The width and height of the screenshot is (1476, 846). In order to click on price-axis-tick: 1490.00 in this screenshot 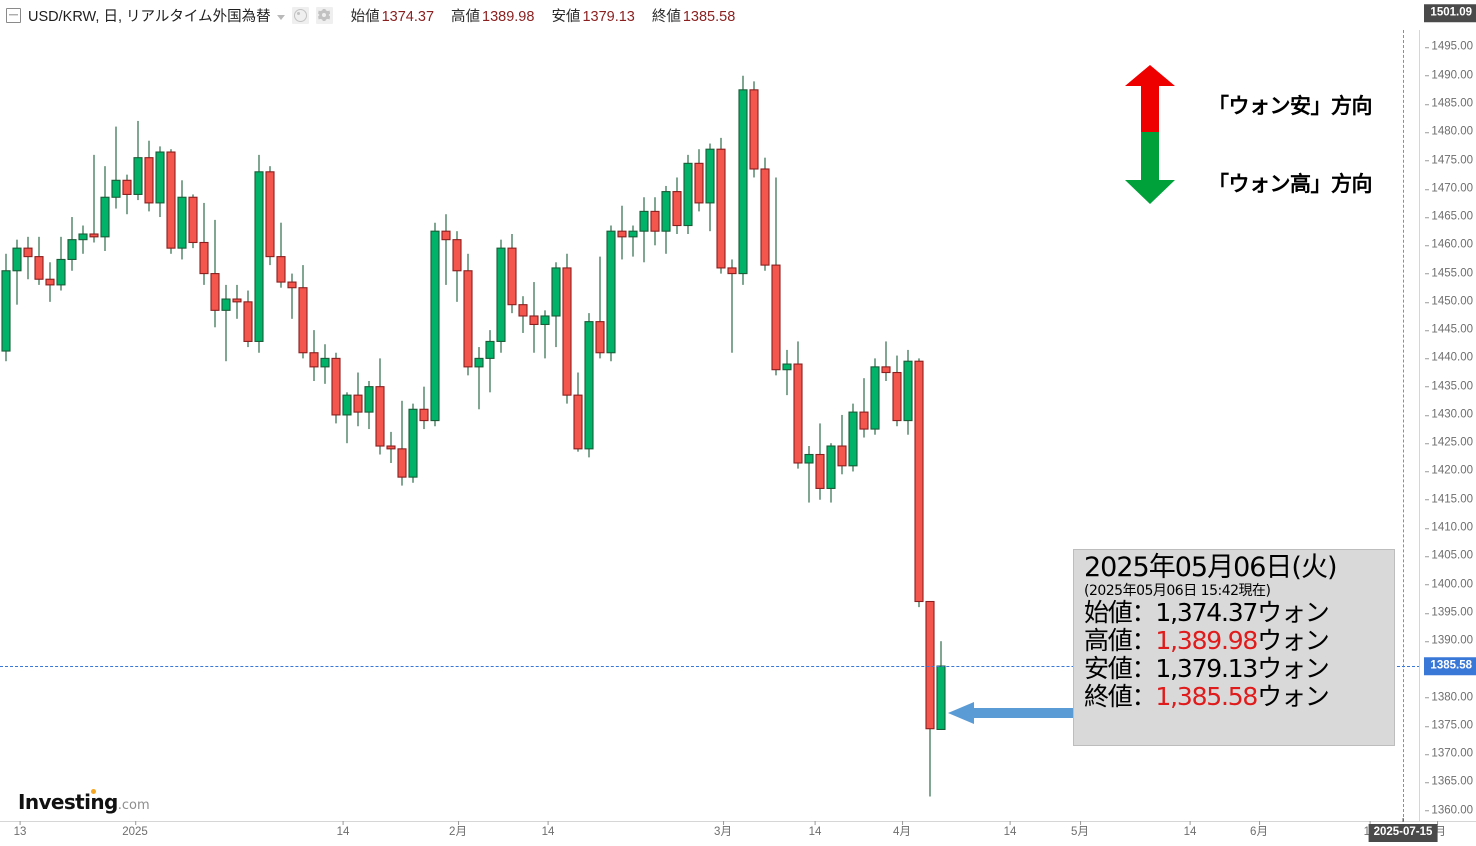, I will do `click(1449, 74)`.